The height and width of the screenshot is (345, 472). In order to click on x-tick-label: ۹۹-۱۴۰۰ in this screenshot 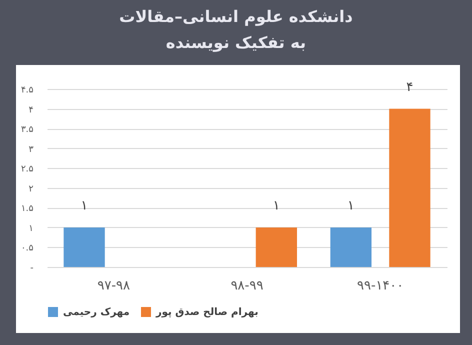, I will do `click(380, 286)`.